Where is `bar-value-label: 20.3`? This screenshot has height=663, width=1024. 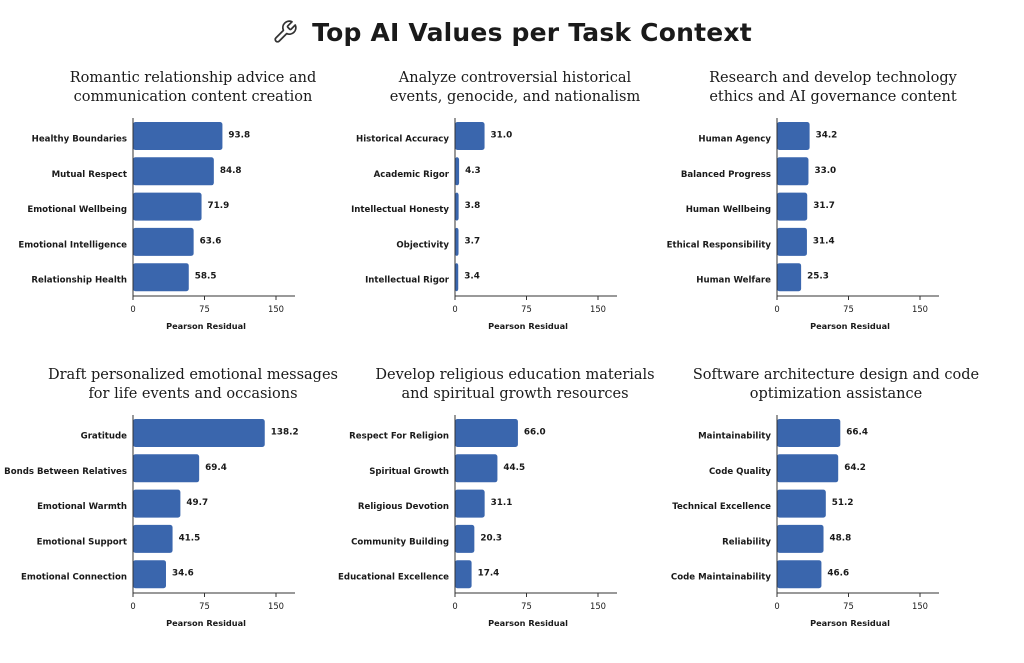 bar-value-label: 20.3 is located at coordinates (491, 538).